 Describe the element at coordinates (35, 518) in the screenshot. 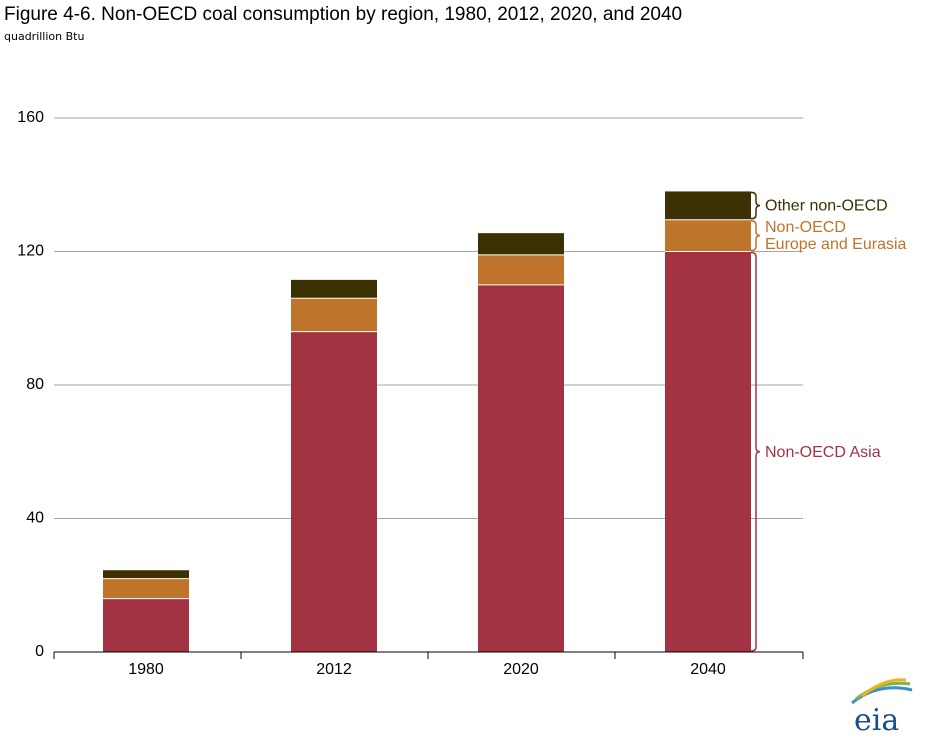

I see `y-tick-label: 40` at that location.